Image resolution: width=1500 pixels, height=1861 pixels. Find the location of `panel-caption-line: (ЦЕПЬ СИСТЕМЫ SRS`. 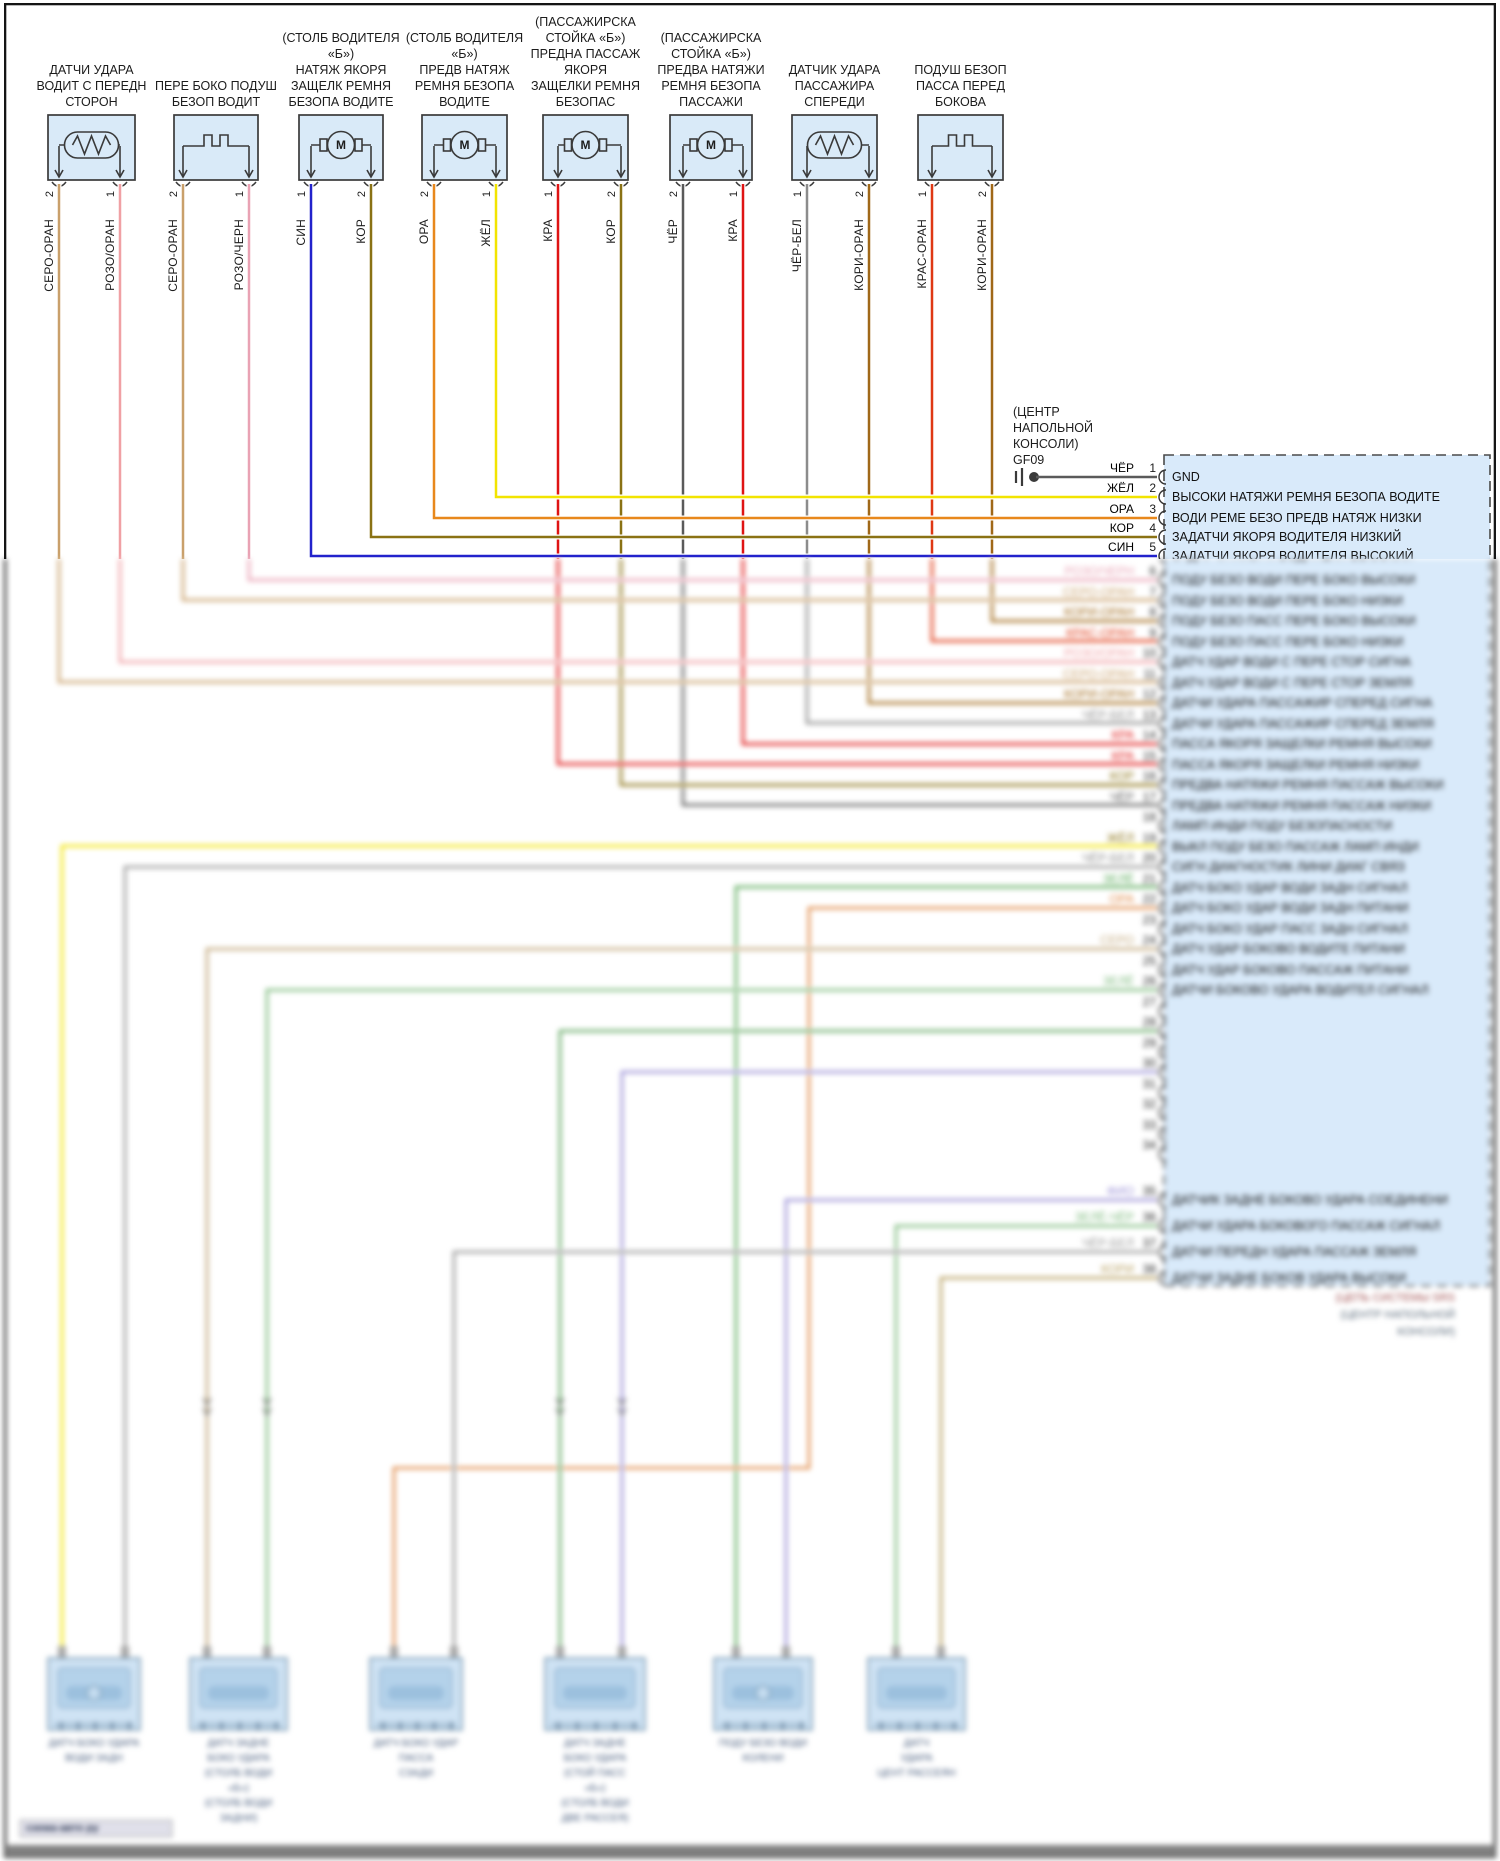

panel-caption-line: (ЦЕПЬ СИСТЕМЫ SRS is located at coordinates (1395, 1298).